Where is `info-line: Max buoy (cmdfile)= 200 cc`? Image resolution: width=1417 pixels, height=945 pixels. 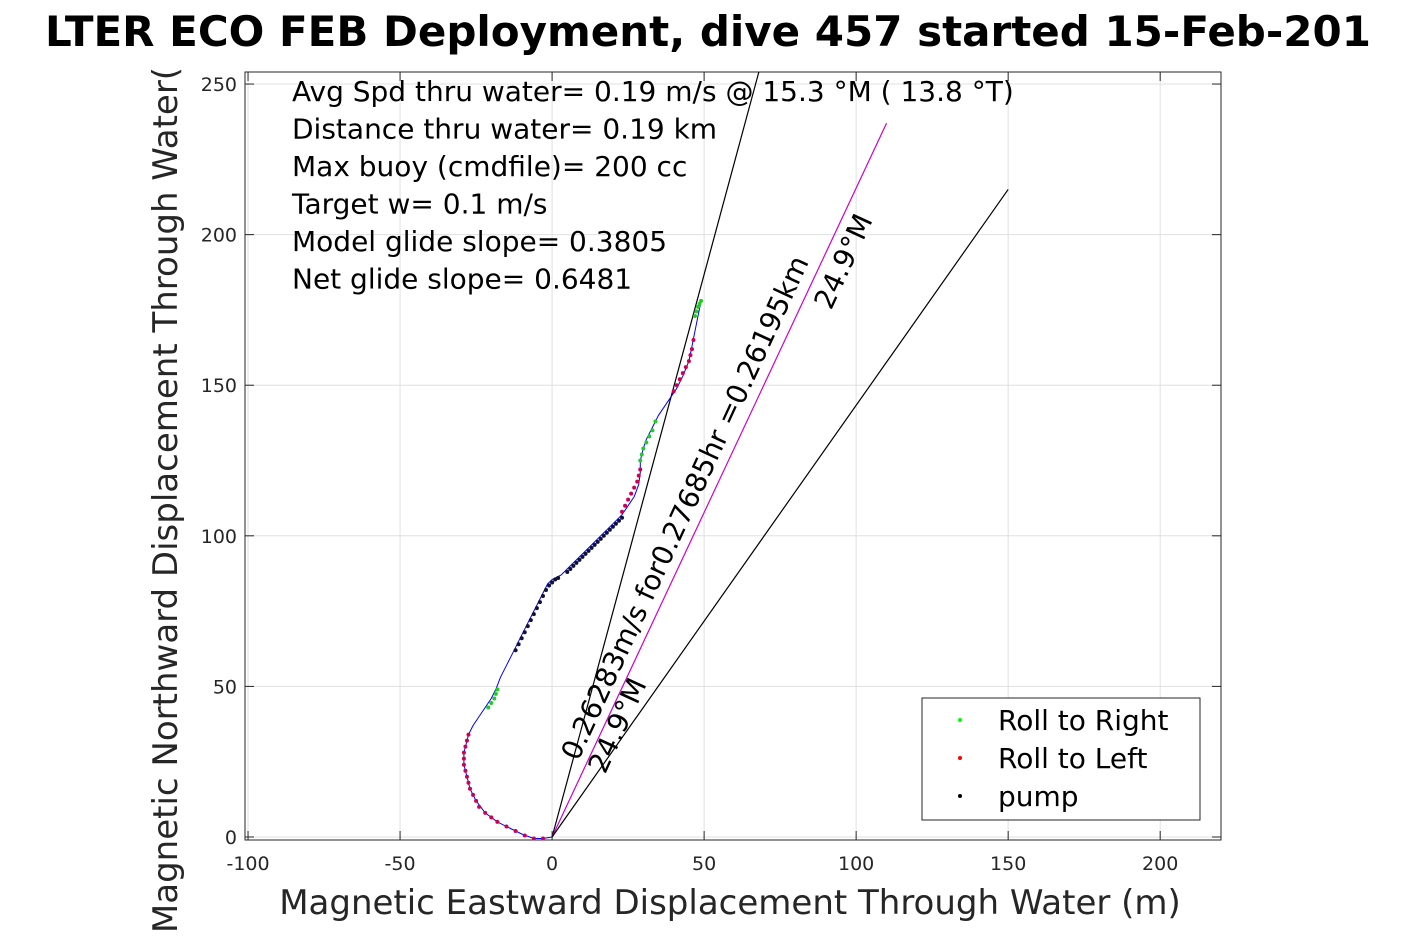
info-line: Max buoy (cmdfile)= 200 cc is located at coordinates (489, 166).